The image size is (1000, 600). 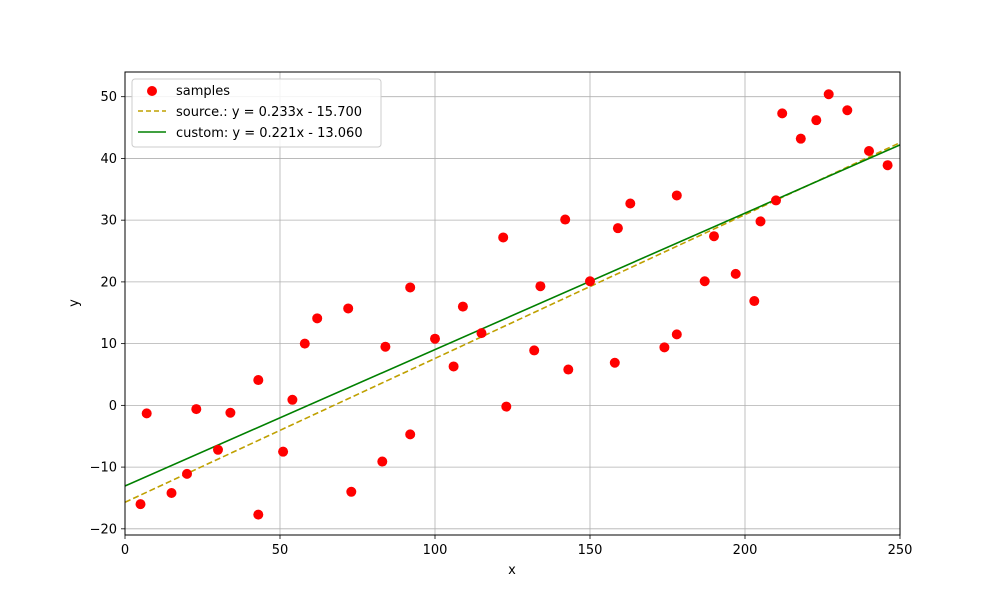 What do you see at coordinates (108, 221) in the screenshot?
I see `y-tick-label: 30` at bounding box center [108, 221].